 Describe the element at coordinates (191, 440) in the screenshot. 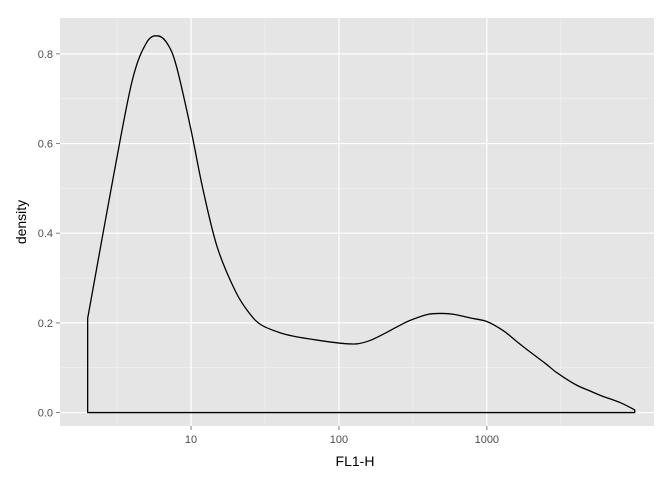

I see `x-tick-label: 10` at that location.